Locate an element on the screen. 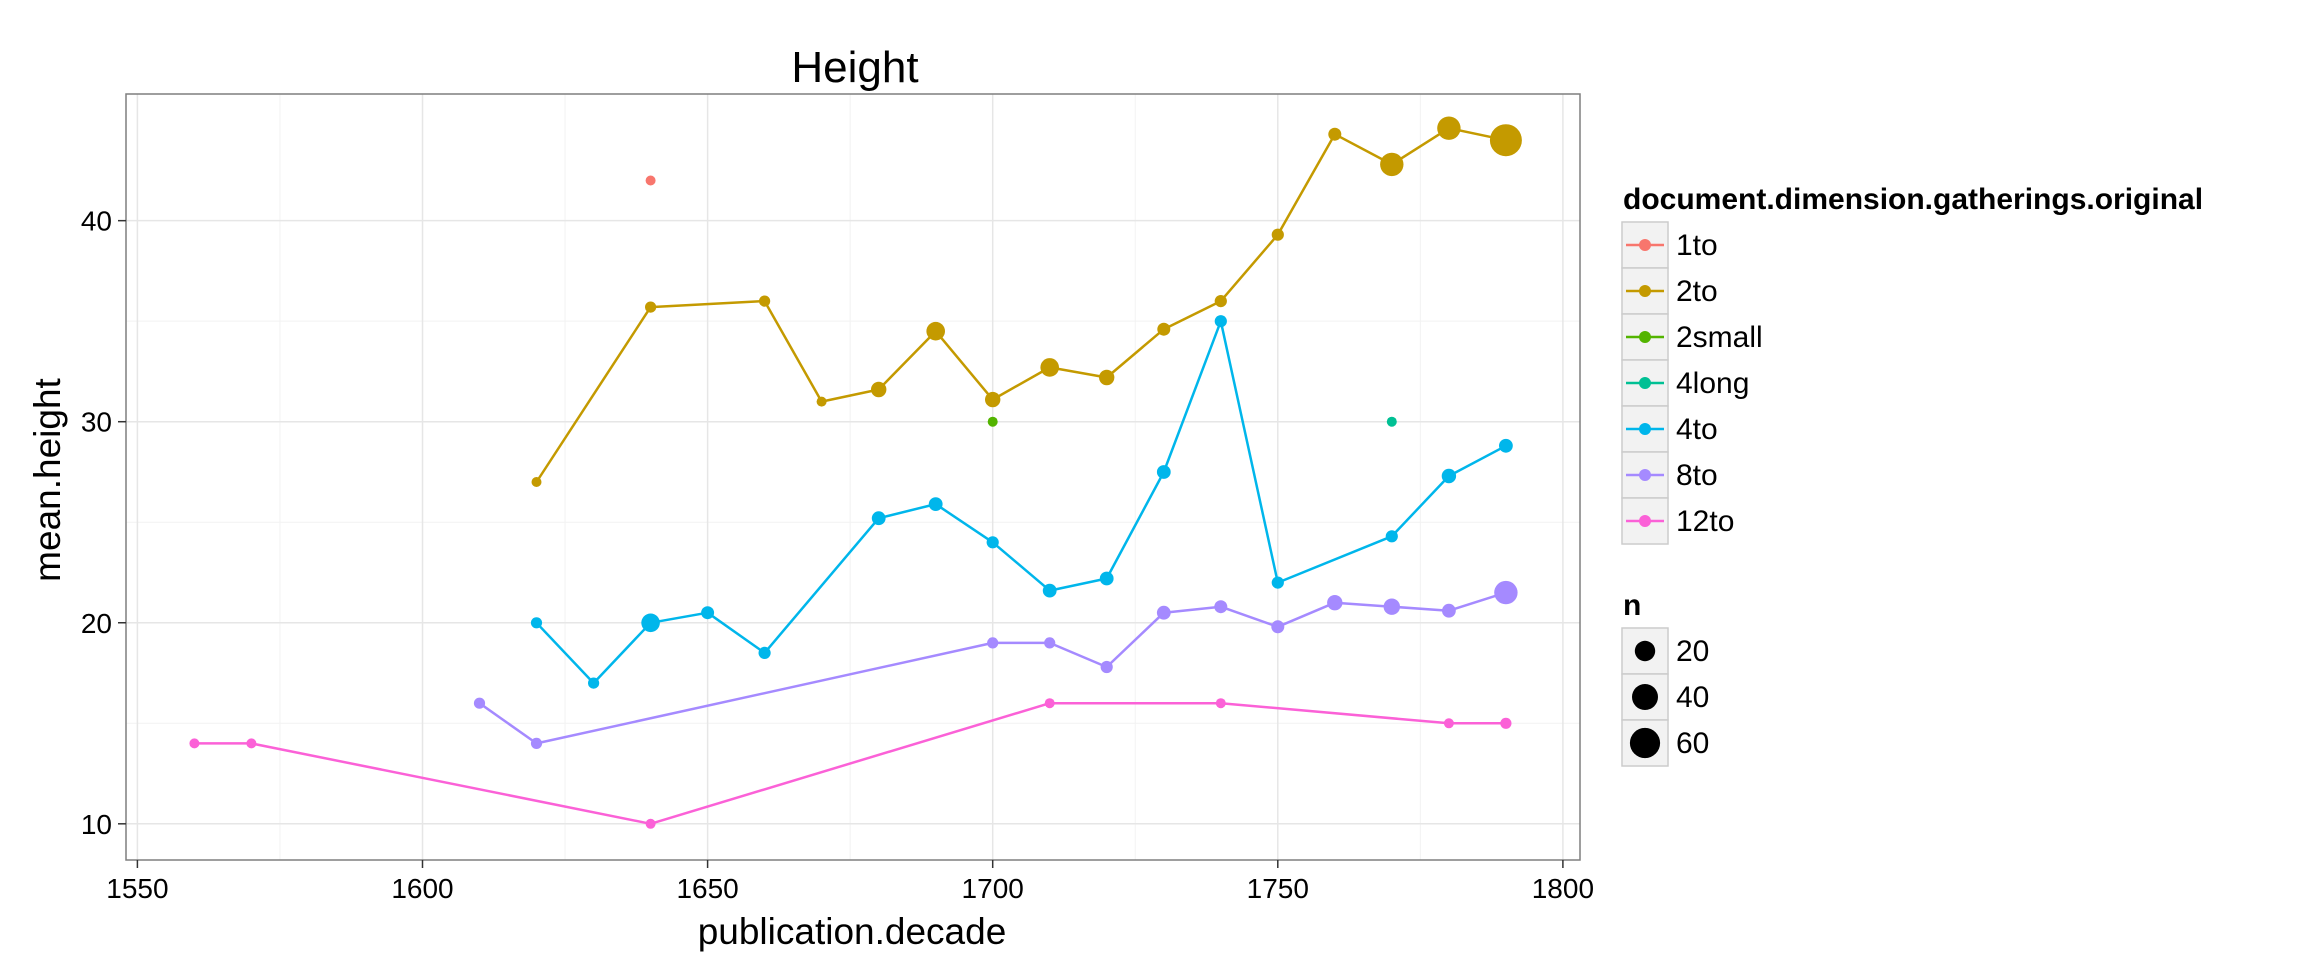 The width and height of the screenshot is (2304, 960). x-tick-label: 1700 is located at coordinates (993, 888).